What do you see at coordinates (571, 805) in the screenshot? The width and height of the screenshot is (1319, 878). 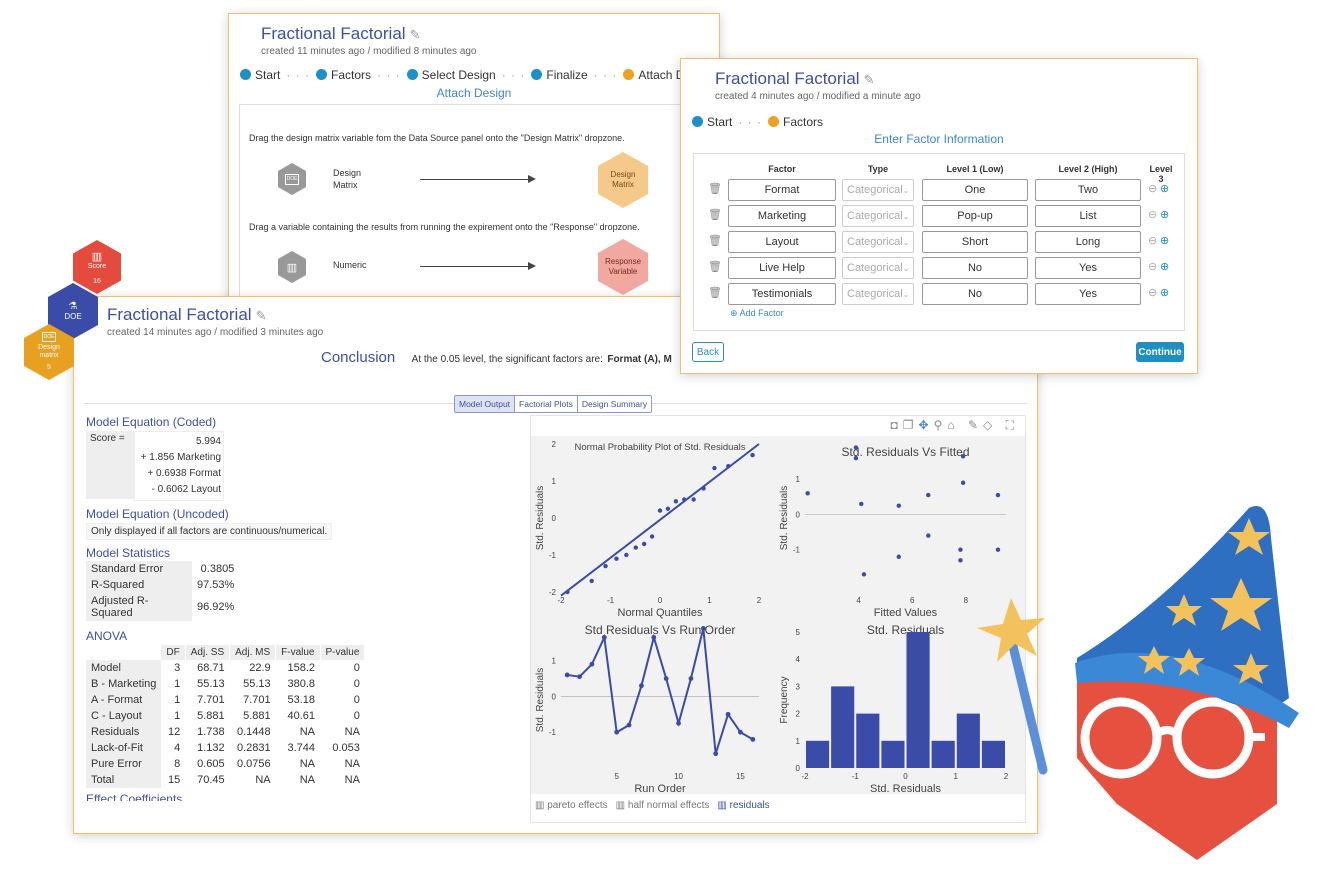 I see `plot-link-pareto-effects: ▥ pareto effects` at bounding box center [571, 805].